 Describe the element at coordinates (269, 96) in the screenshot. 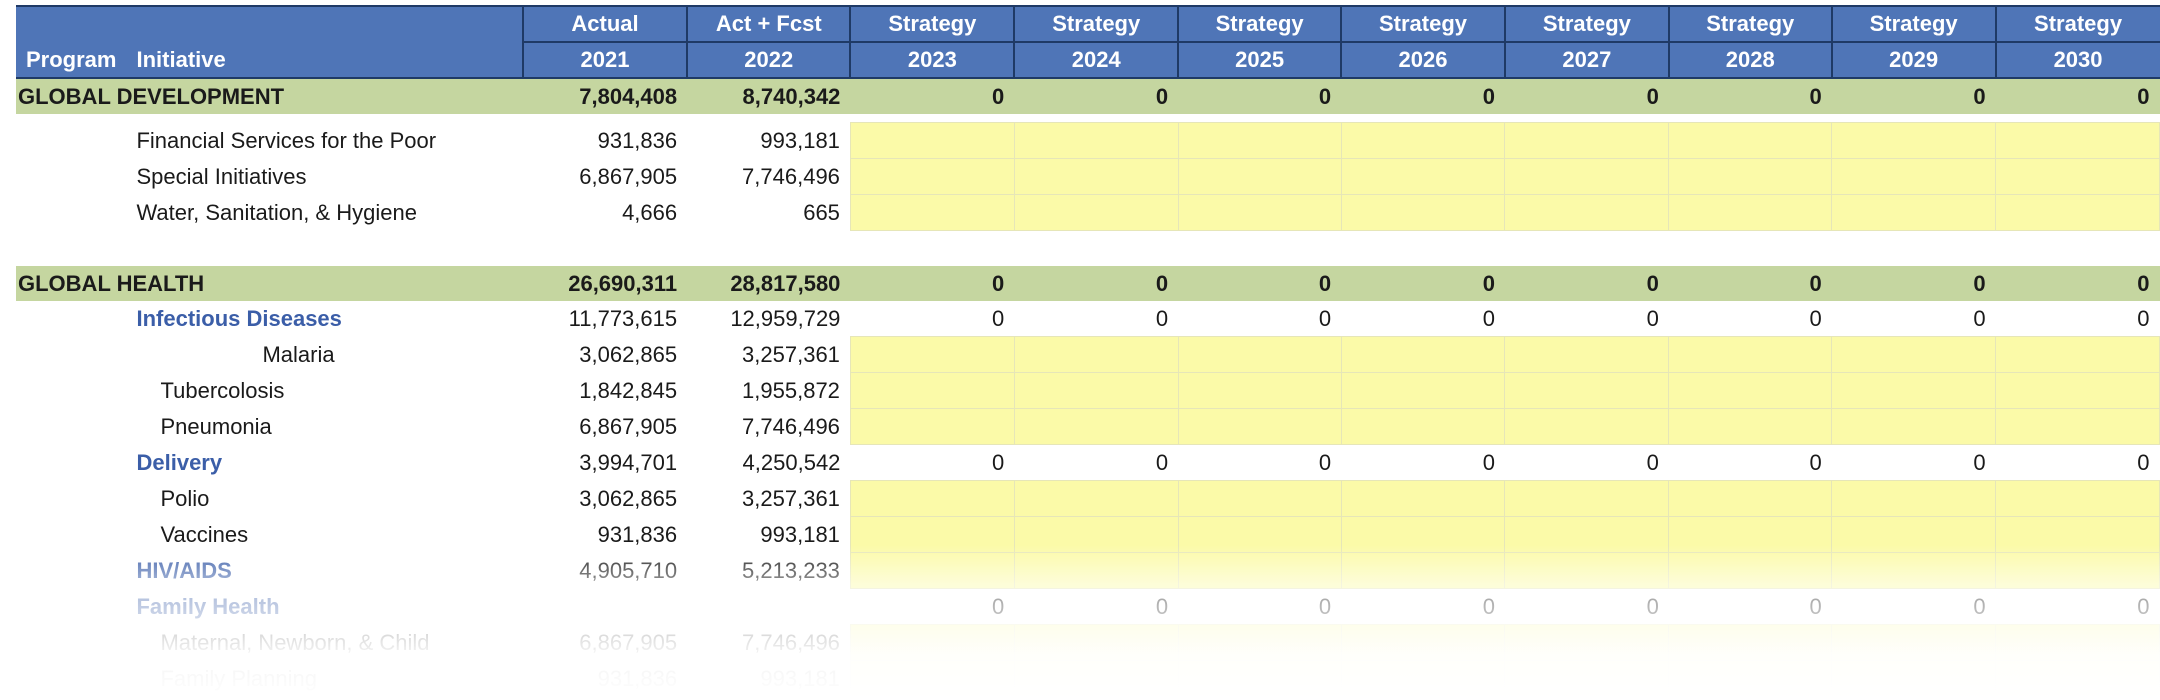

I see `program-label: GLOBAL DEVELOPMENT` at that location.